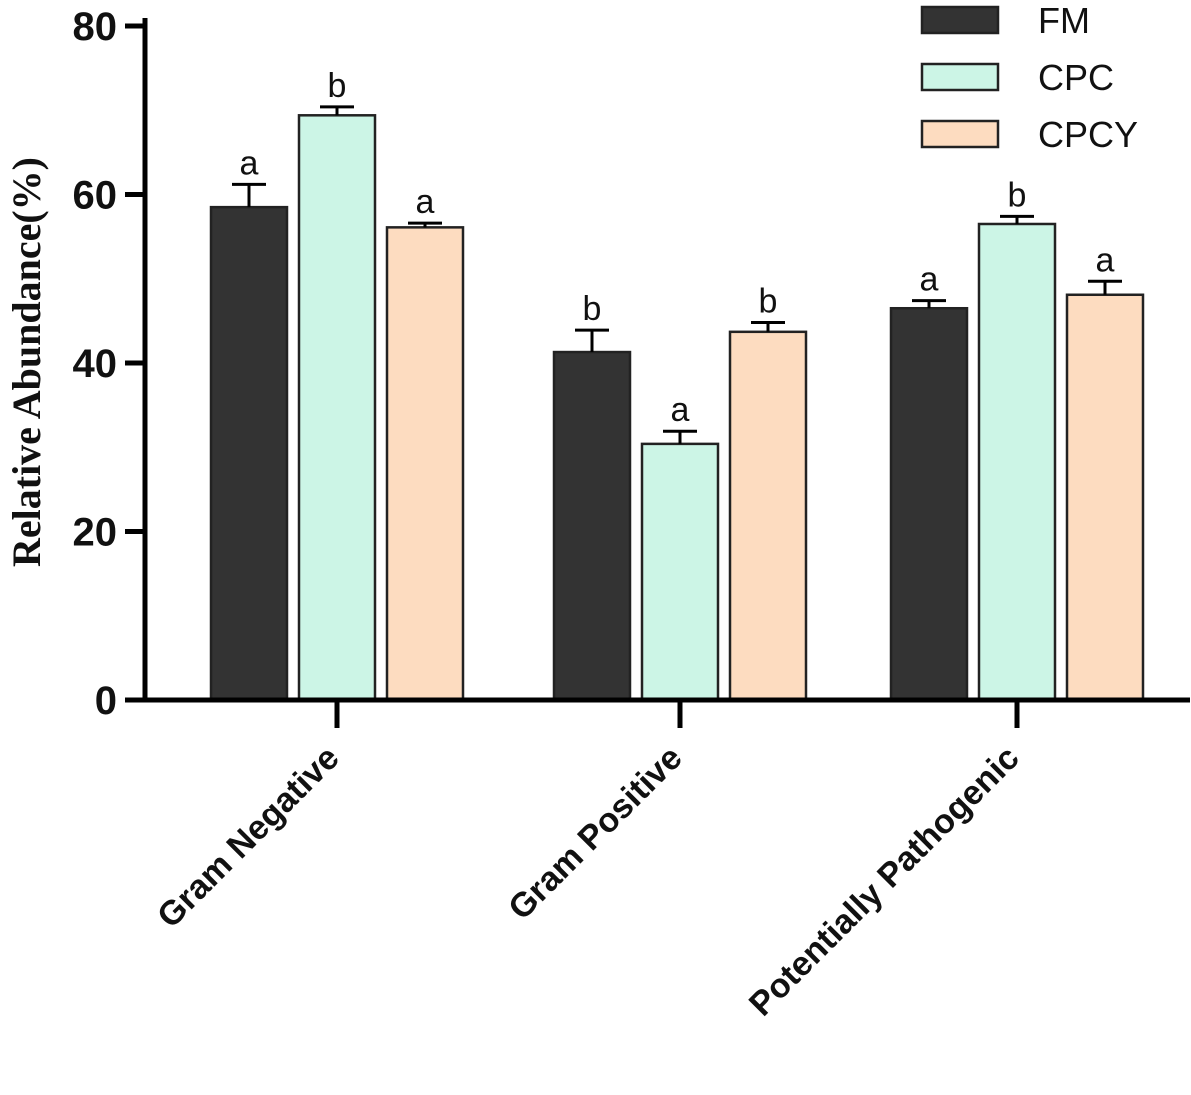  Describe the element at coordinates (95, 364) in the screenshot. I see `y-tick-label: 40` at that location.